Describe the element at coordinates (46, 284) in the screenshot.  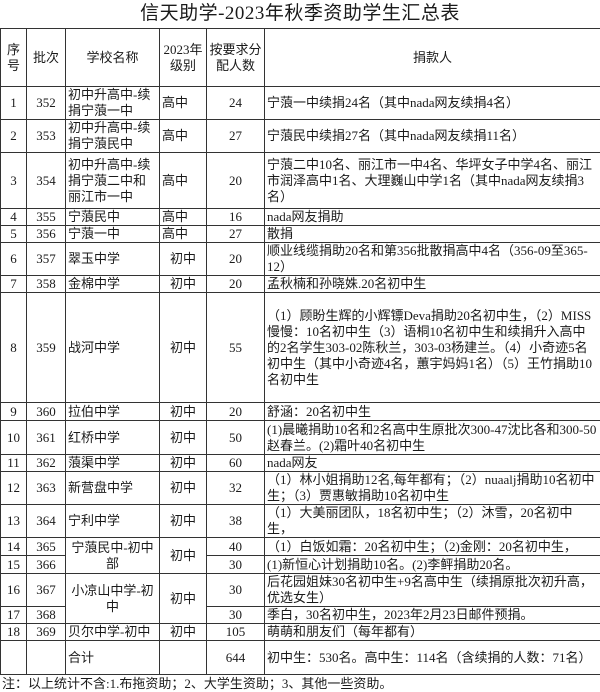
I see `cell-batch: 358` at that location.